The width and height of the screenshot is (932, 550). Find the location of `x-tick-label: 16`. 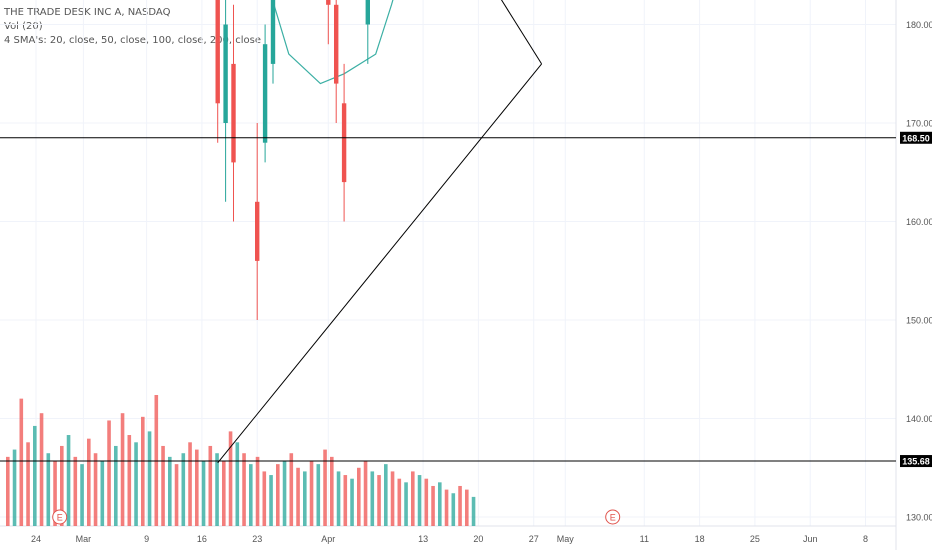

x-tick-label: 16 is located at coordinates (202, 539).